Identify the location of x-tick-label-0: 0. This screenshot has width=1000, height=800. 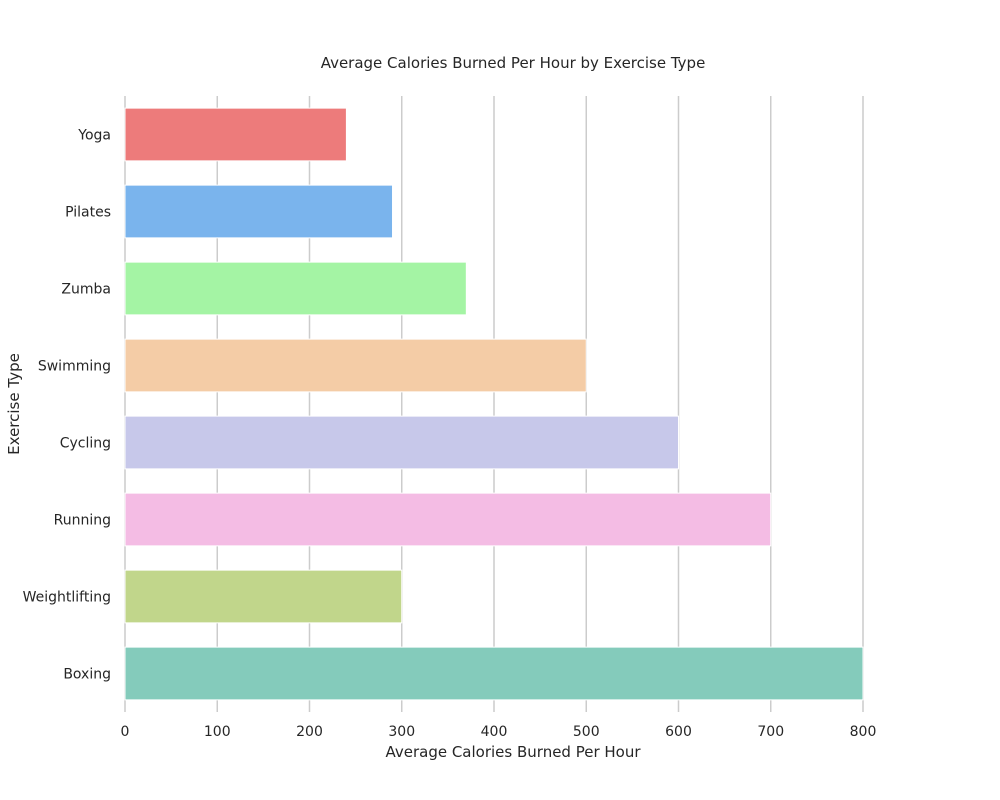
(125, 732).